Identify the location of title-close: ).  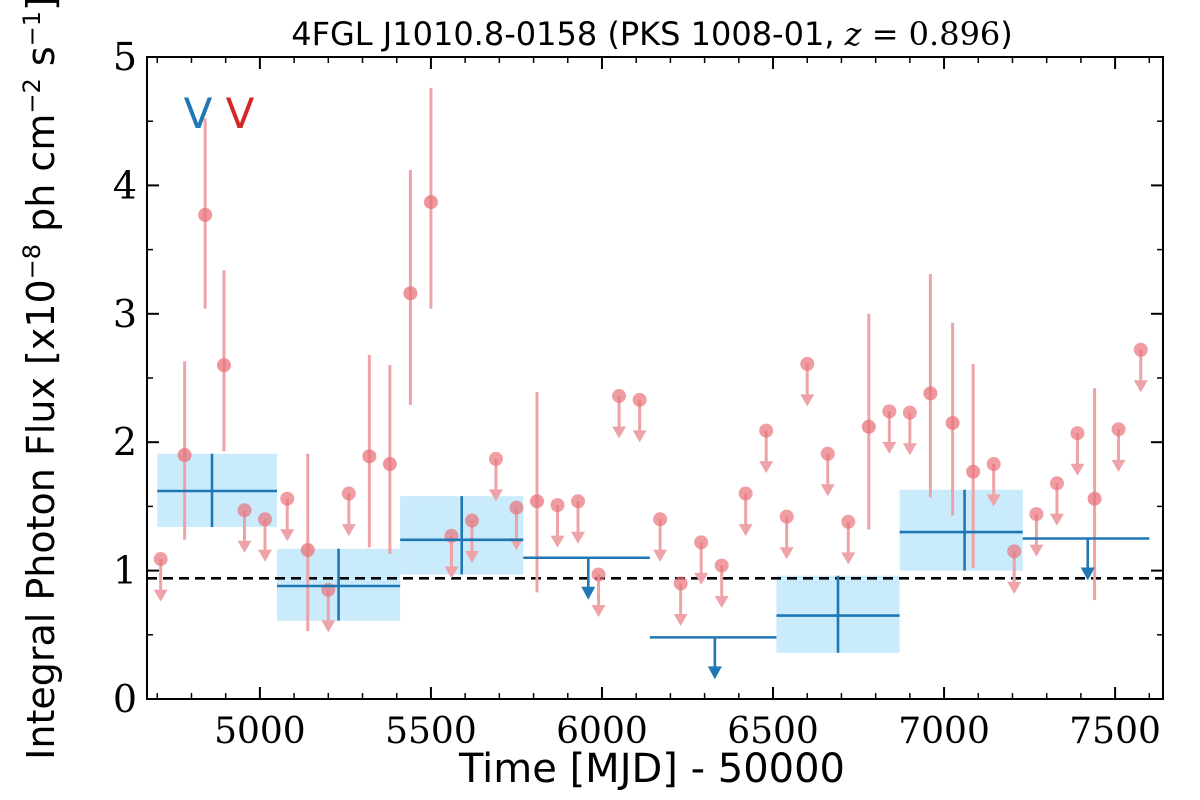
(1006, 34).